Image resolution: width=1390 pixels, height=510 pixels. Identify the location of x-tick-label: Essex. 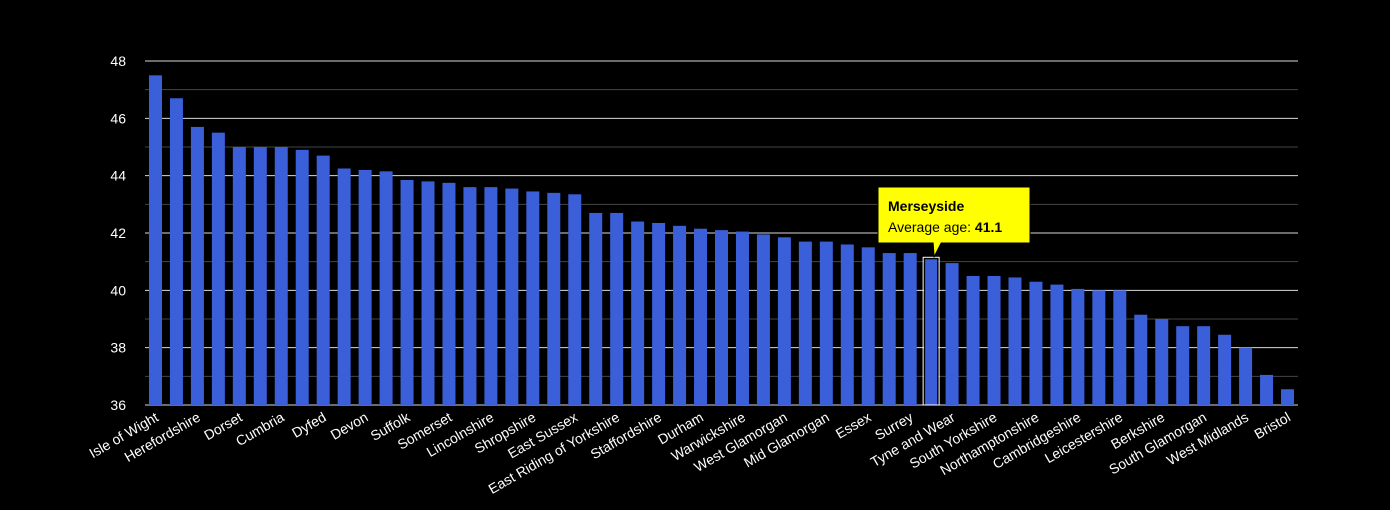
(853, 425).